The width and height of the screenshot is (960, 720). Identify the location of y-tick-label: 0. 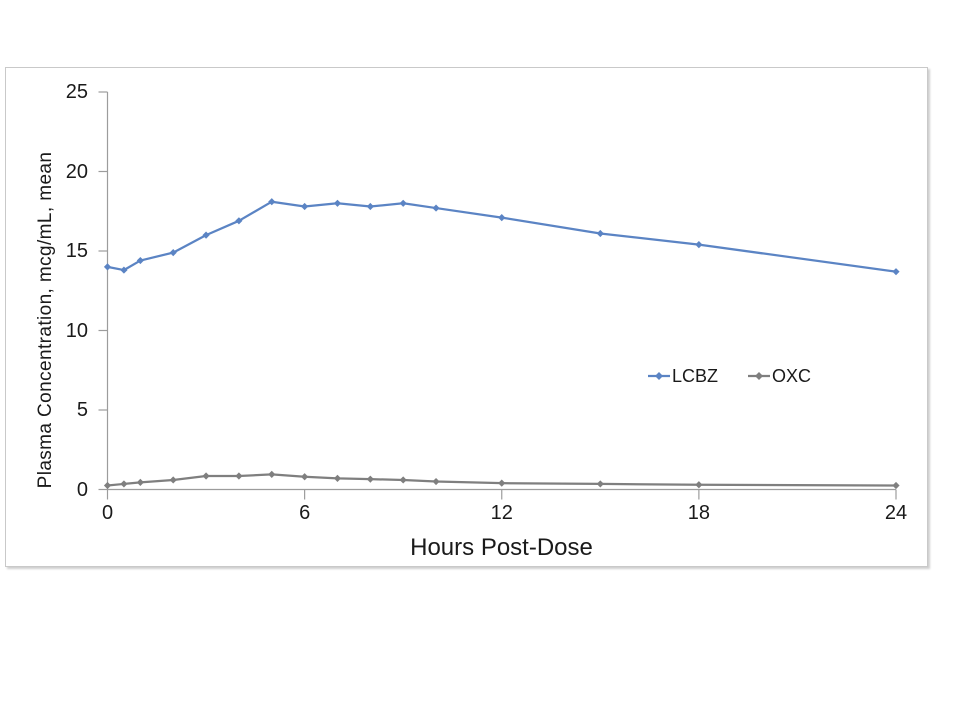
(82, 489).